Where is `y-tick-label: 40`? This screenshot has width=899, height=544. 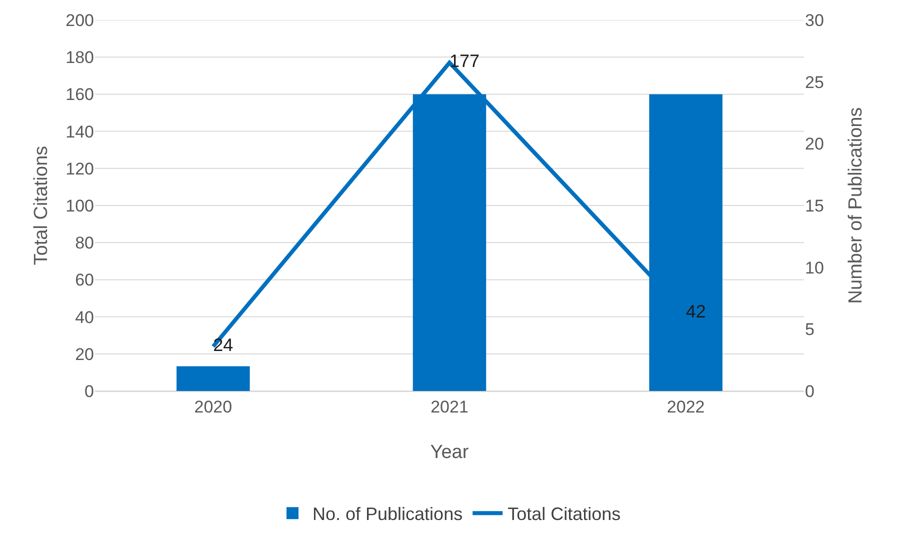
y-tick-label: 40 is located at coordinates (84, 317).